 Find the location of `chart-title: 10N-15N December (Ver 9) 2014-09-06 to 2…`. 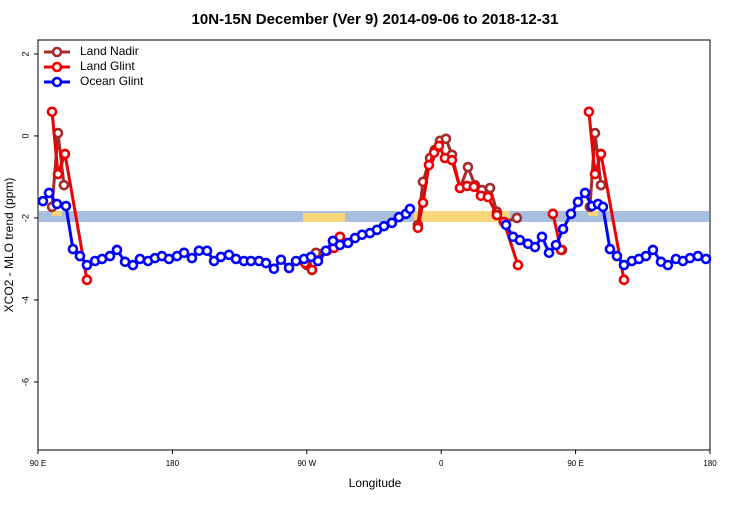

chart-title: 10N-15N December (Ver 9) 2014-09-06 to 2… is located at coordinates (375, 19).